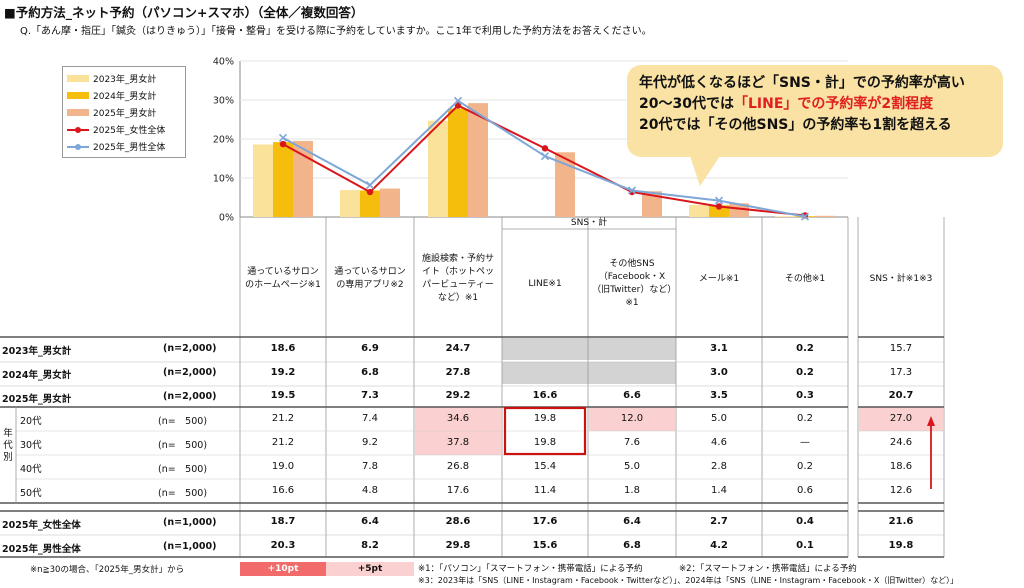 The image size is (1024, 588). Describe the element at coordinates (901, 490) in the screenshot. I see `table-cell-sns-total: 12.6` at that location.